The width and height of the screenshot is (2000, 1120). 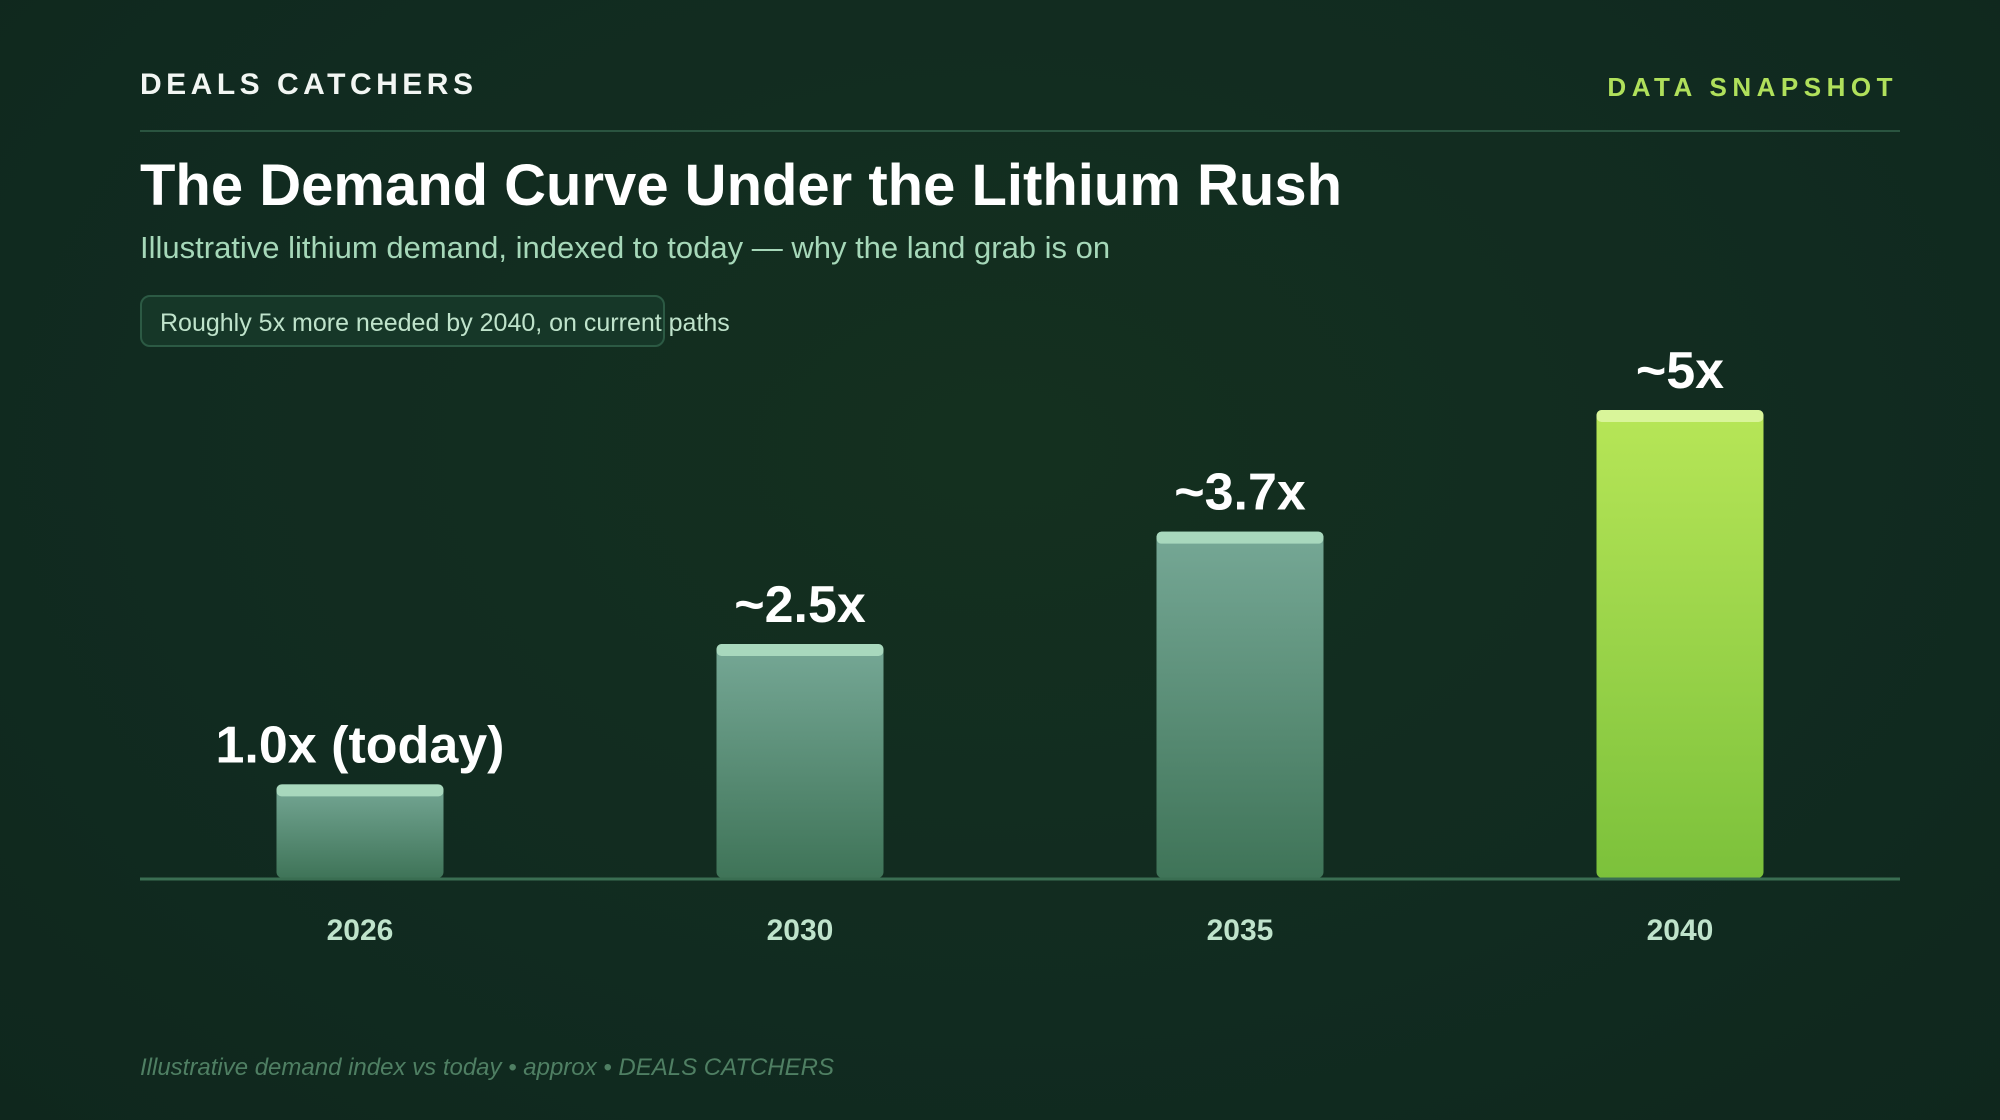 What do you see at coordinates (360, 790) in the screenshot?
I see `bar-cap-2026` at bounding box center [360, 790].